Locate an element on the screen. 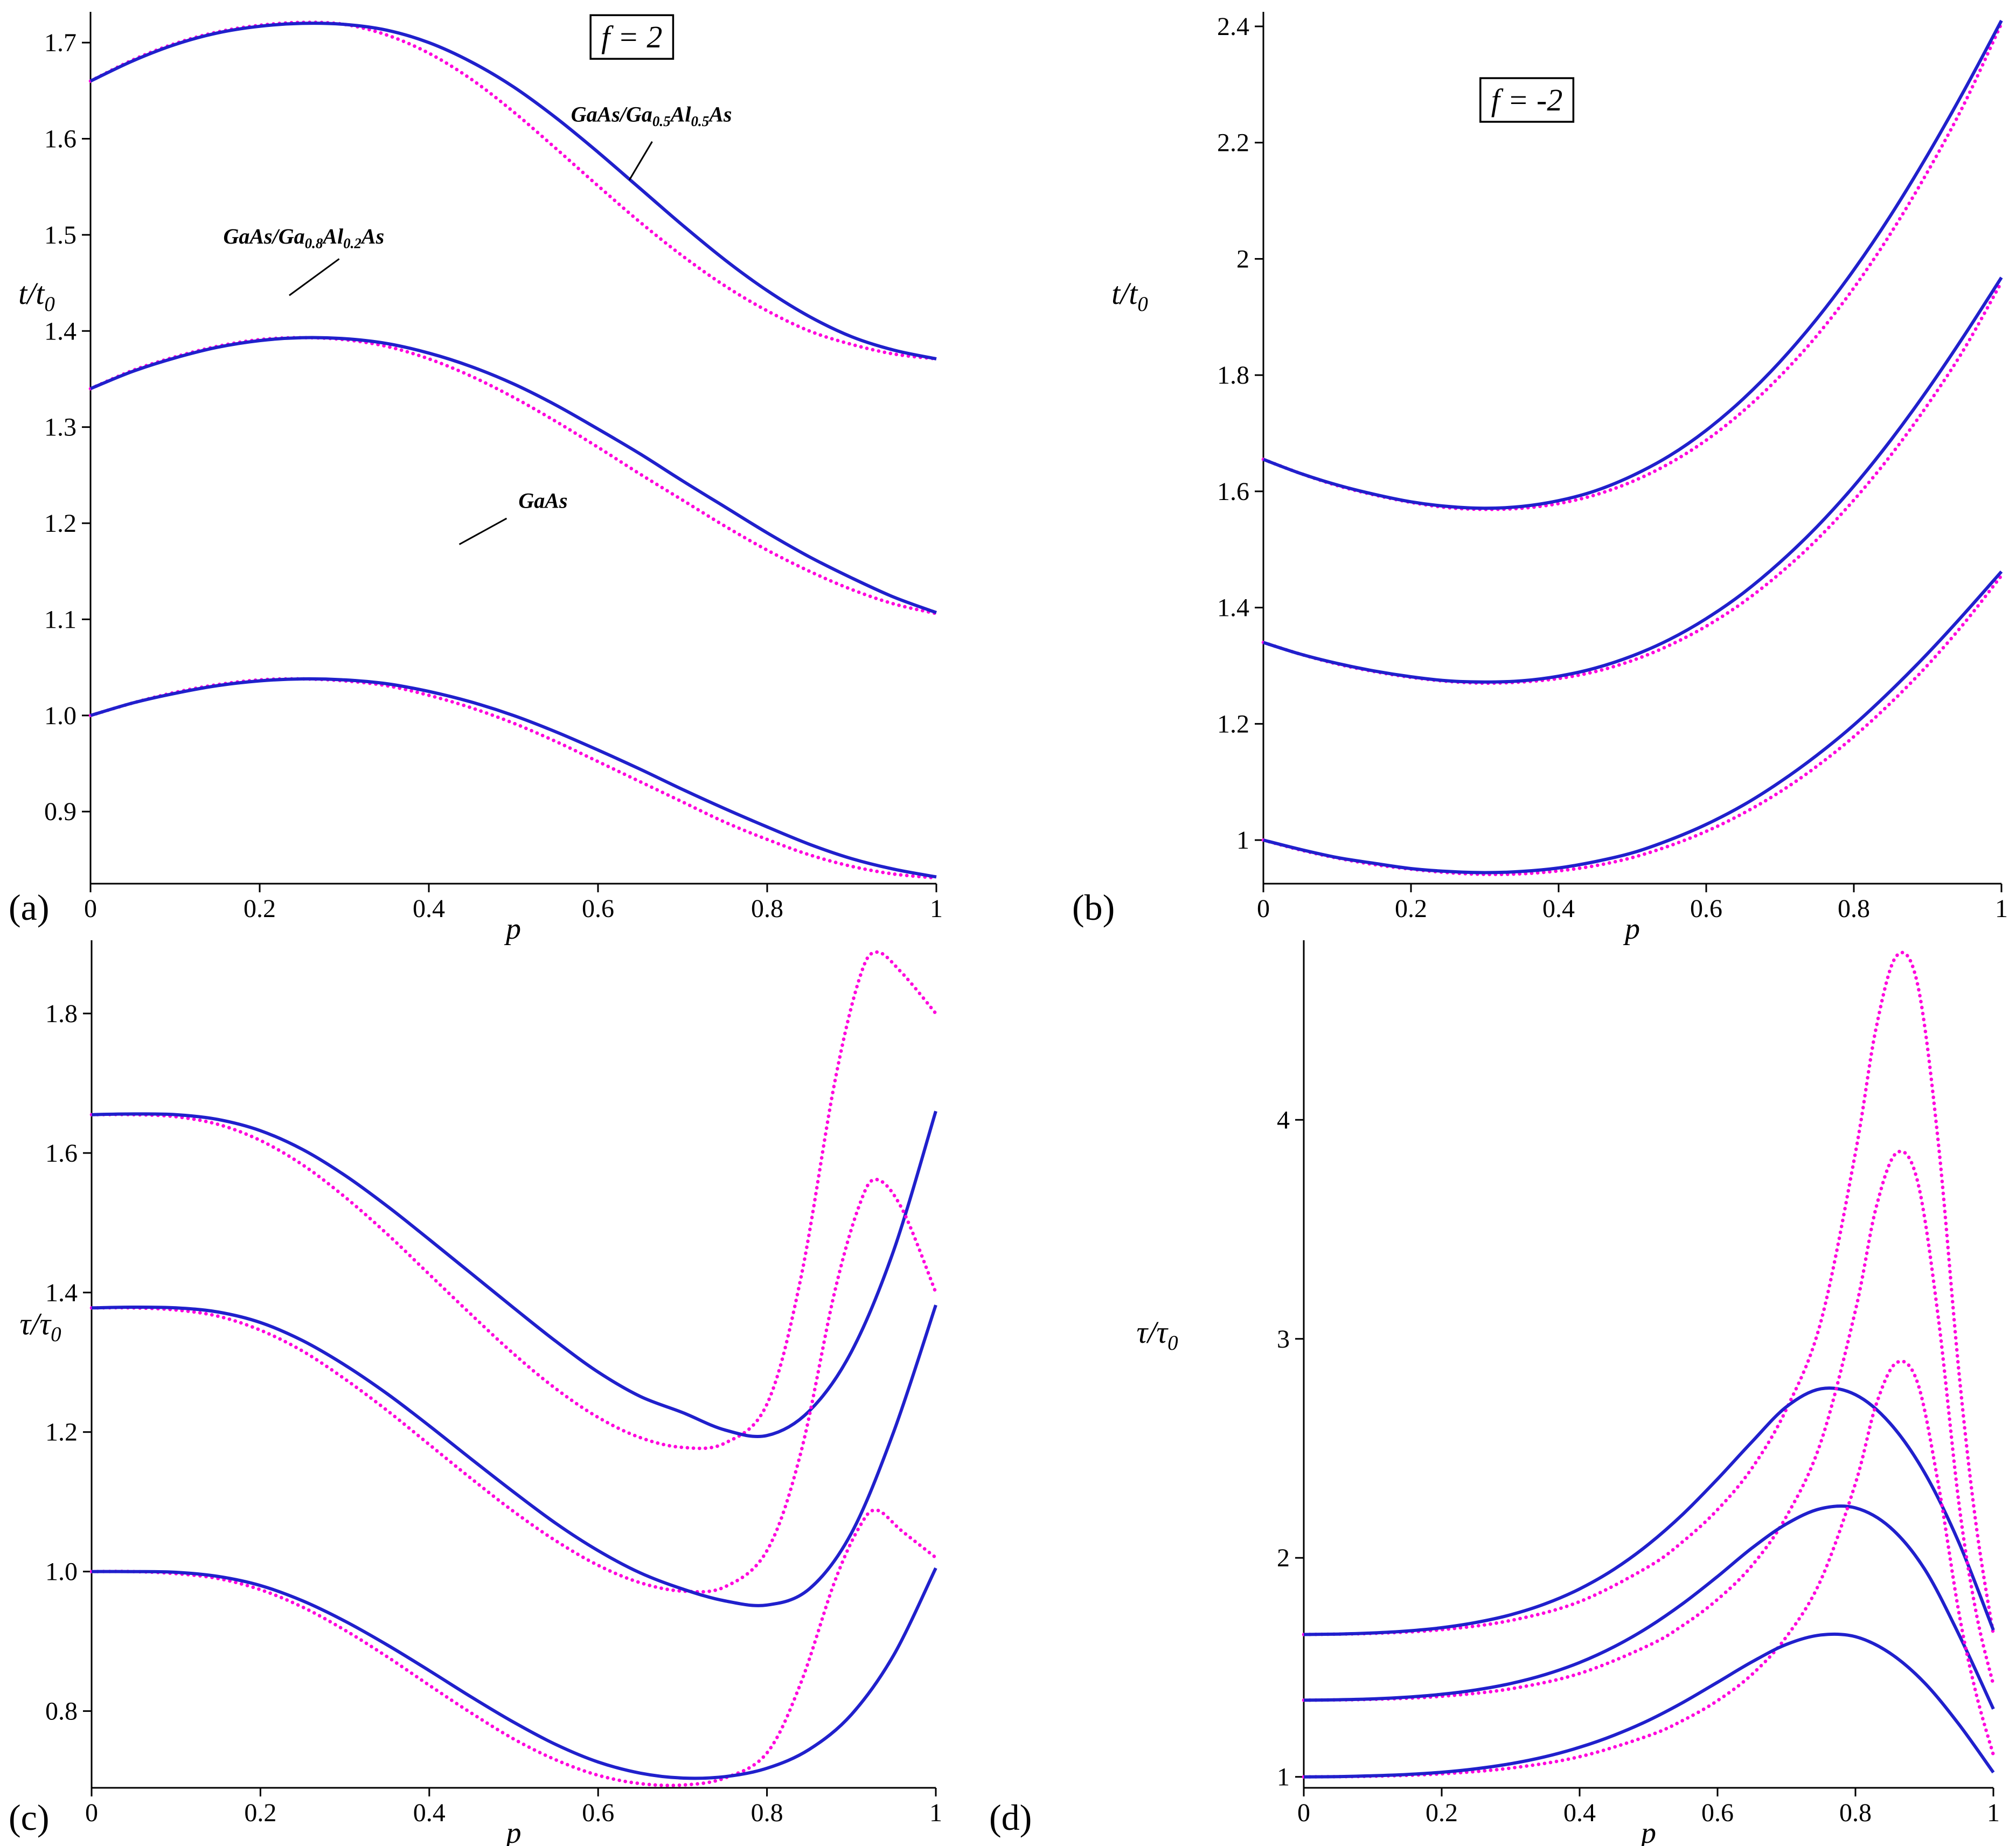 The image size is (2016, 1846). y-tick-label-c: 1.2 is located at coordinates (61, 1433).